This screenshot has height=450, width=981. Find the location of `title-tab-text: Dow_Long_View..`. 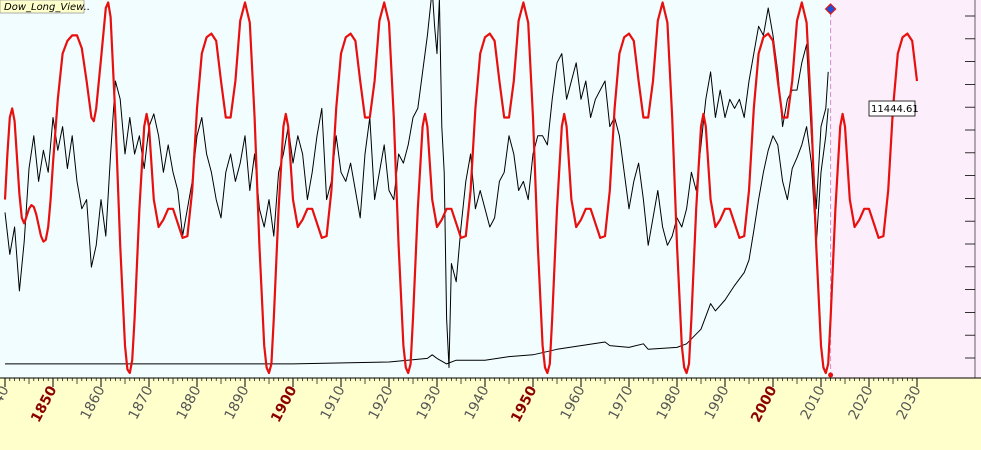

title-tab-text: Dow_Long_View.. is located at coordinates (47, 7).